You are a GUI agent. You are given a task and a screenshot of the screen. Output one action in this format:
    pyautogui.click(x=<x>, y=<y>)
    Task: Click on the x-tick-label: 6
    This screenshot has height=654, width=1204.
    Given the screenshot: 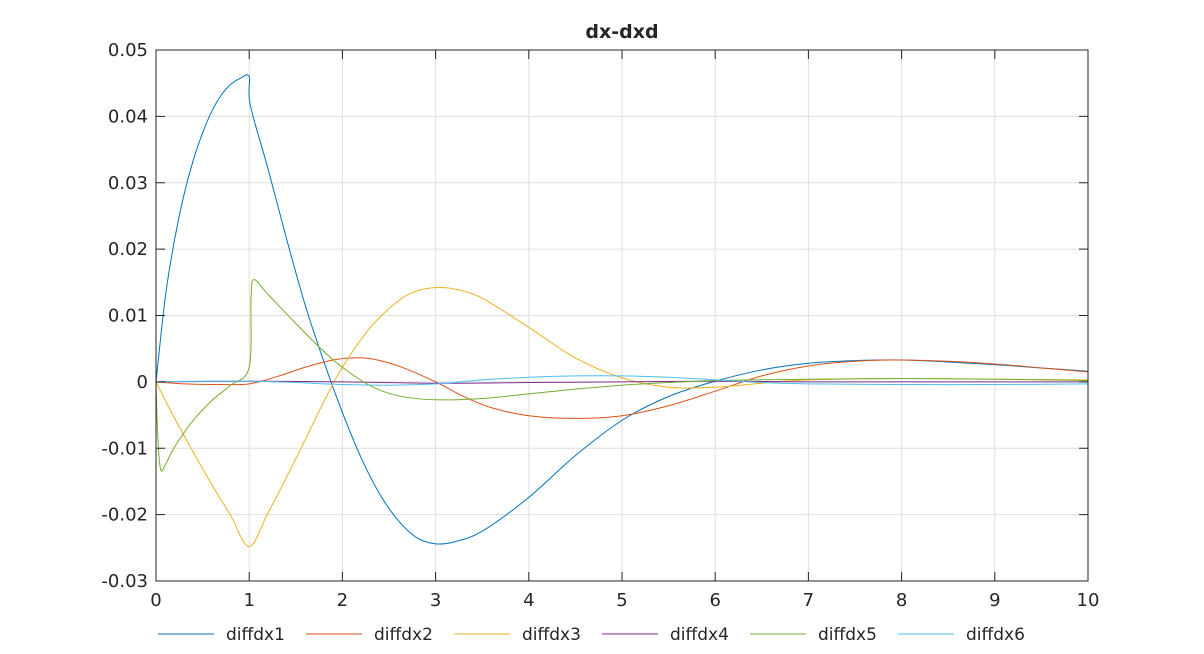 What is the action you would take?
    pyautogui.click(x=714, y=600)
    